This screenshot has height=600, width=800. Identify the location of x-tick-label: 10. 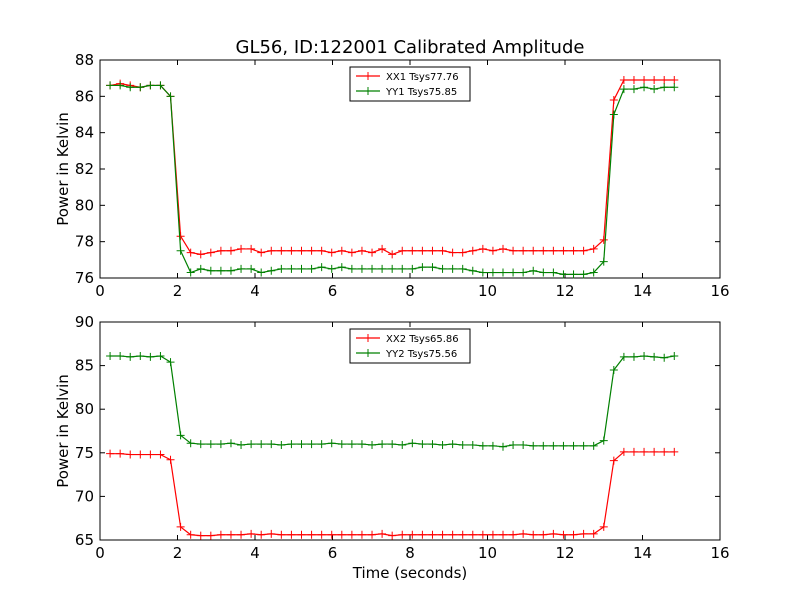
(487, 553).